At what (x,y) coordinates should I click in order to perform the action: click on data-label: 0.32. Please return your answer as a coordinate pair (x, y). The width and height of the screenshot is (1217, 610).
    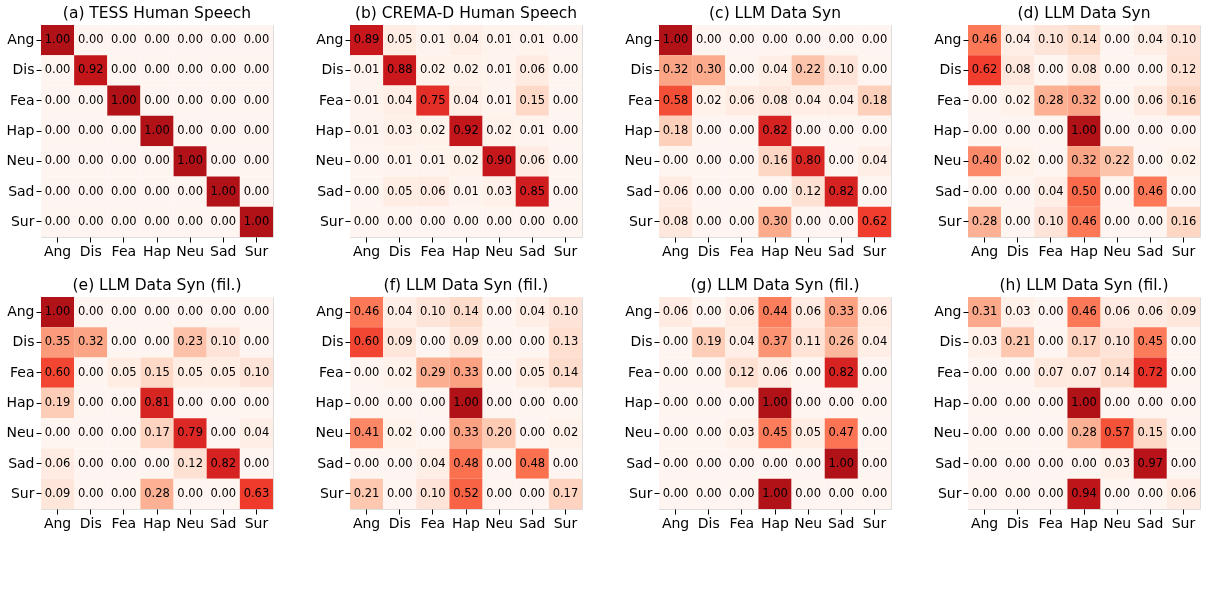
    Looking at the image, I should click on (1084, 160).